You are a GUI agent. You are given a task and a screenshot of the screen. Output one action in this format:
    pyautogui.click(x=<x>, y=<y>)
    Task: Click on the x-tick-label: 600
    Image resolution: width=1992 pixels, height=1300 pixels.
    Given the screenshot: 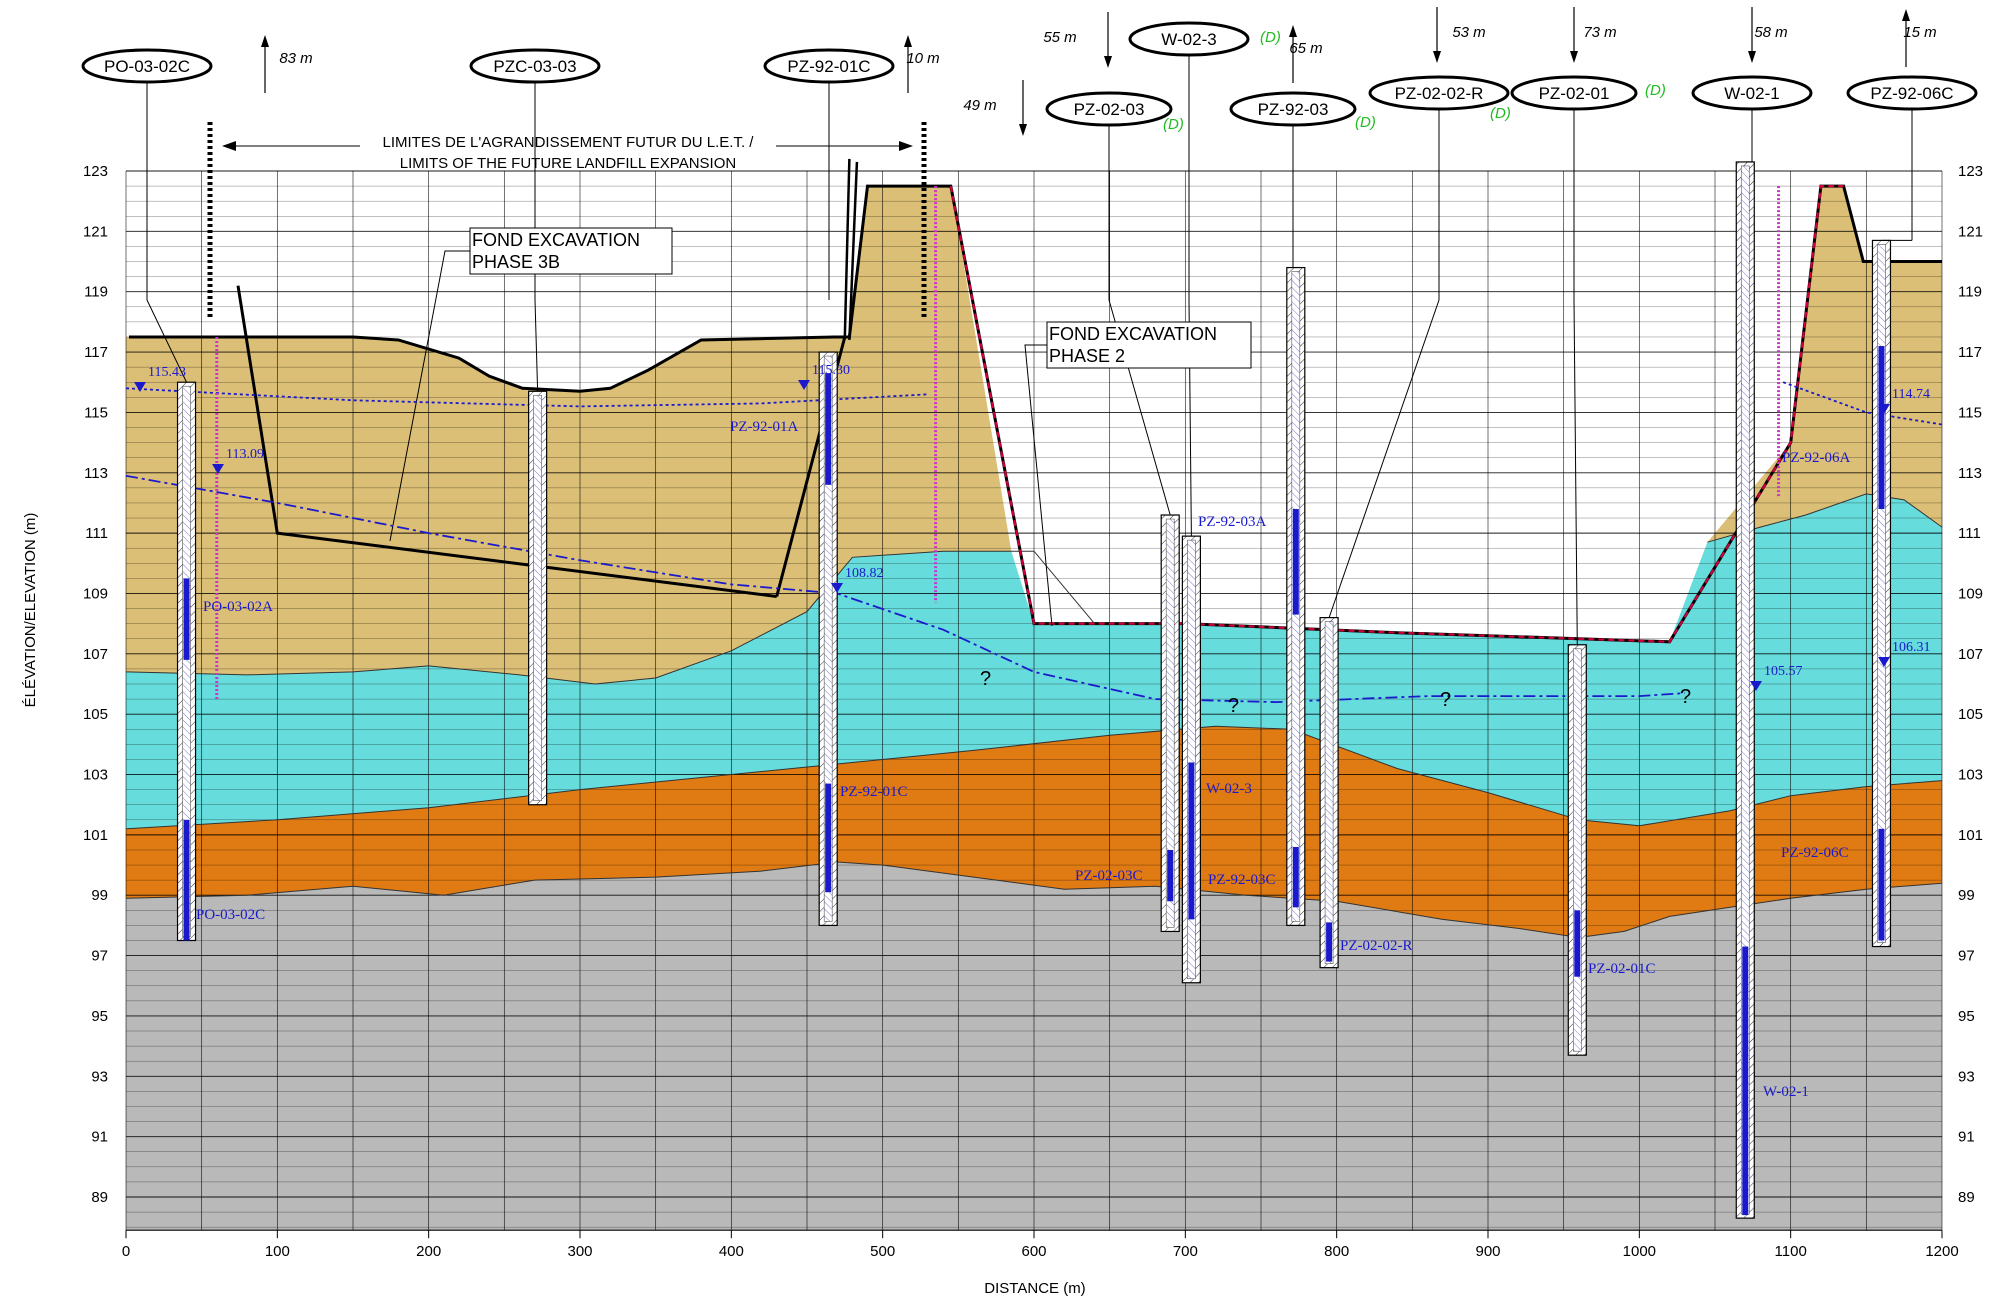 What is the action you would take?
    pyautogui.click(x=1033, y=1251)
    